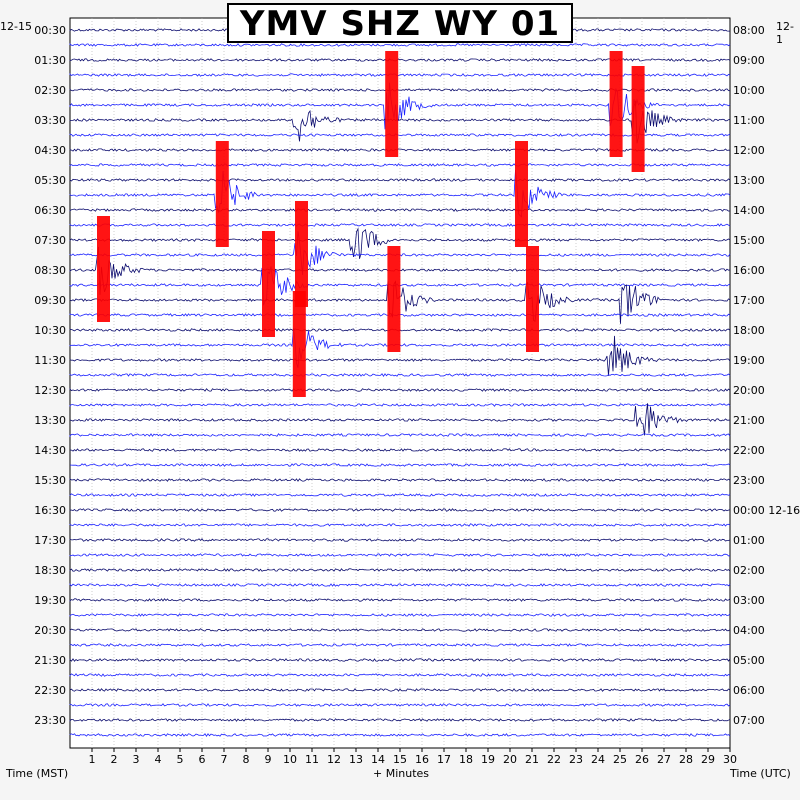  Describe the element at coordinates (50, 270) in the screenshot. I see `left-time-label: 08:30` at that location.